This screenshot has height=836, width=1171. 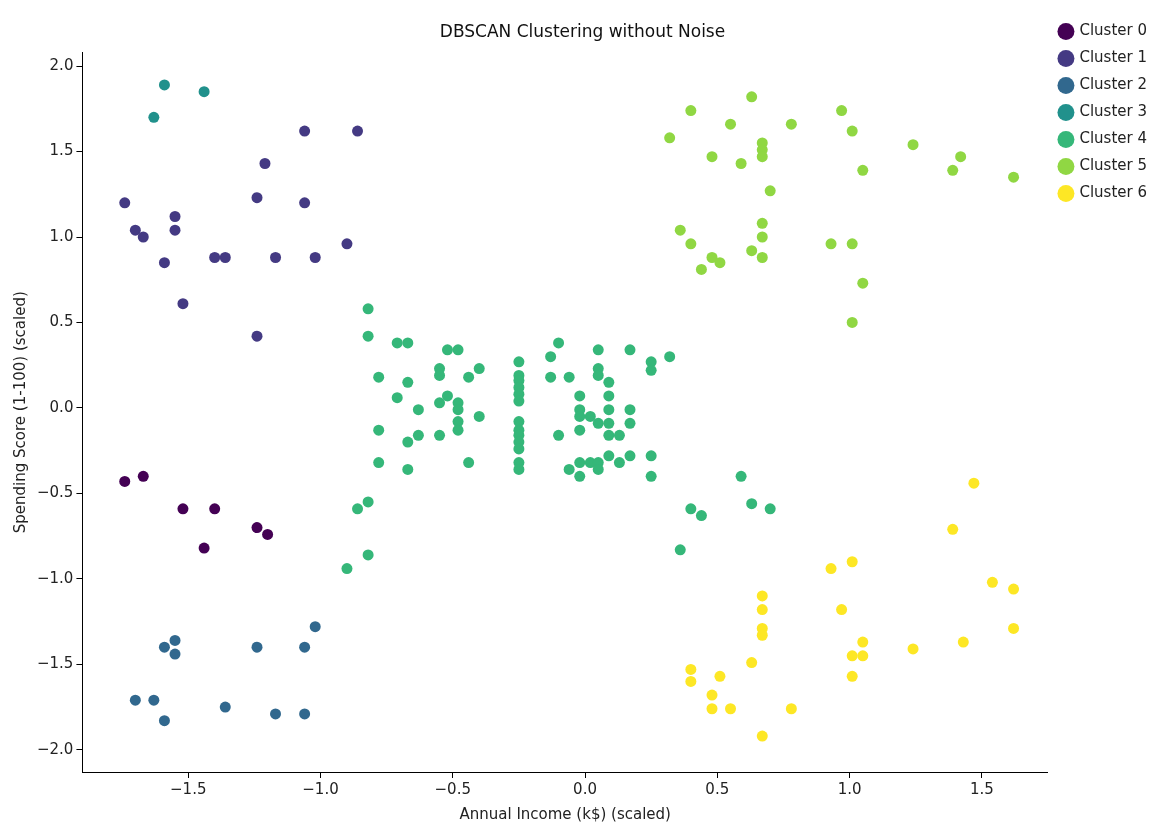 What do you see at coordinates (981, 788) in the screenshot?
I see `x-tick-label: 1.5` at bounding box center [981, 788].